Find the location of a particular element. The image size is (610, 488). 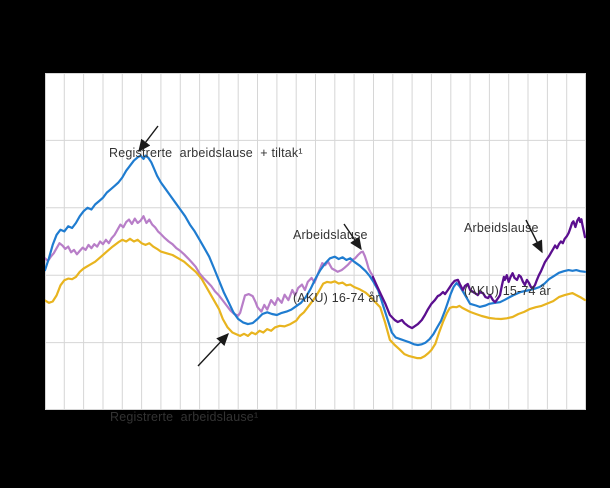

annotation-text-line: (AKU) 16-74 år is located at coordinates (336, 298).